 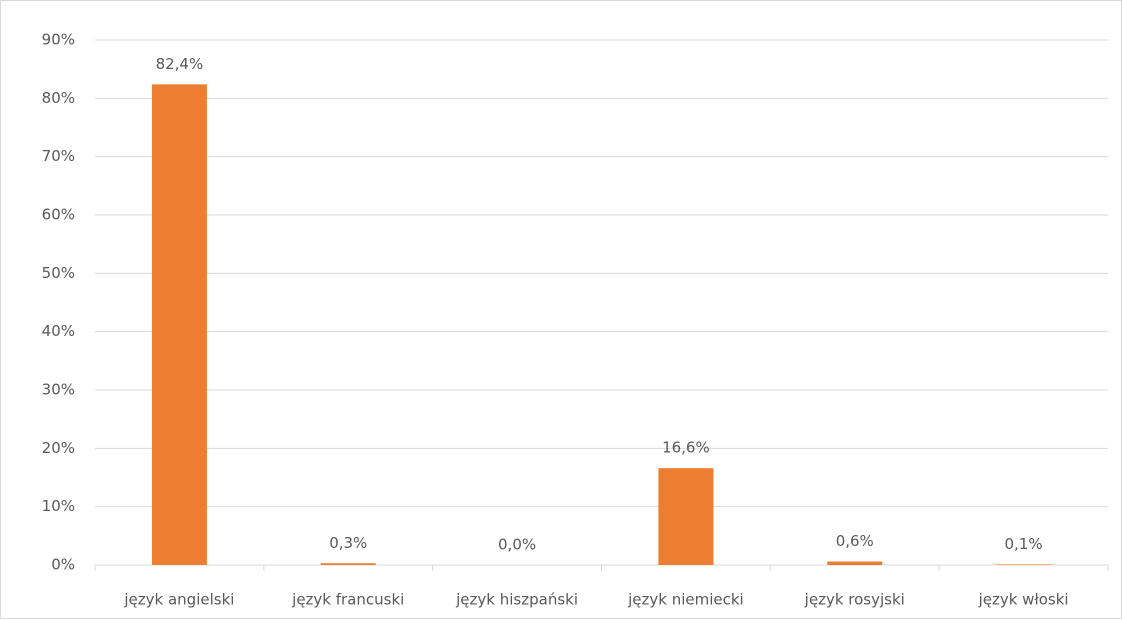 What do you see at coordinates (180, 64) in the screenshot?
I see `data-label: 82,4%` at bounding box center [180, 64].